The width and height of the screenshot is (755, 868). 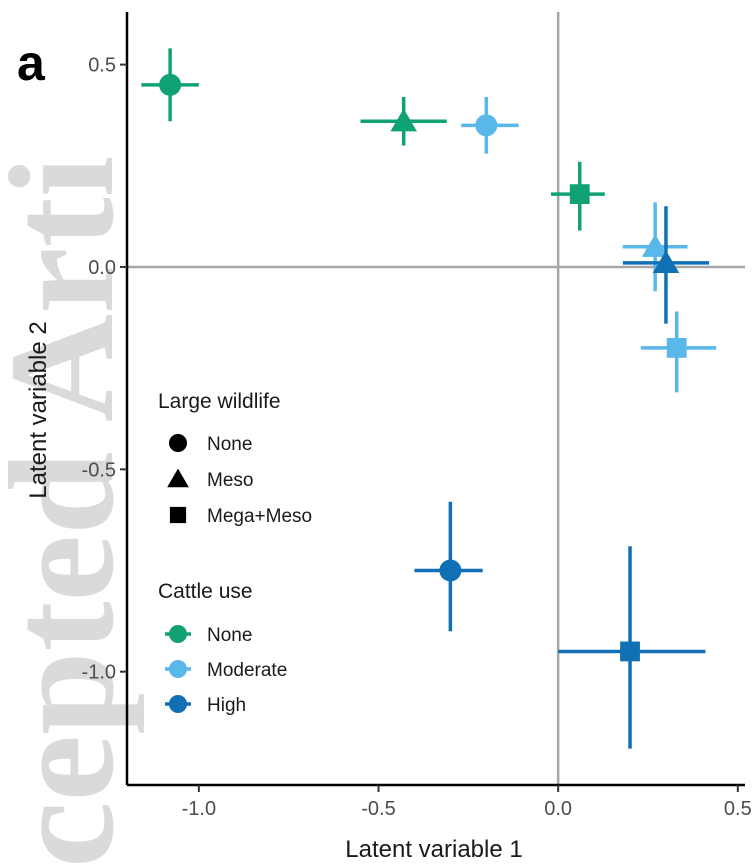 I want to click on y-tick-label: 0.0, so click(x=102, y=268).